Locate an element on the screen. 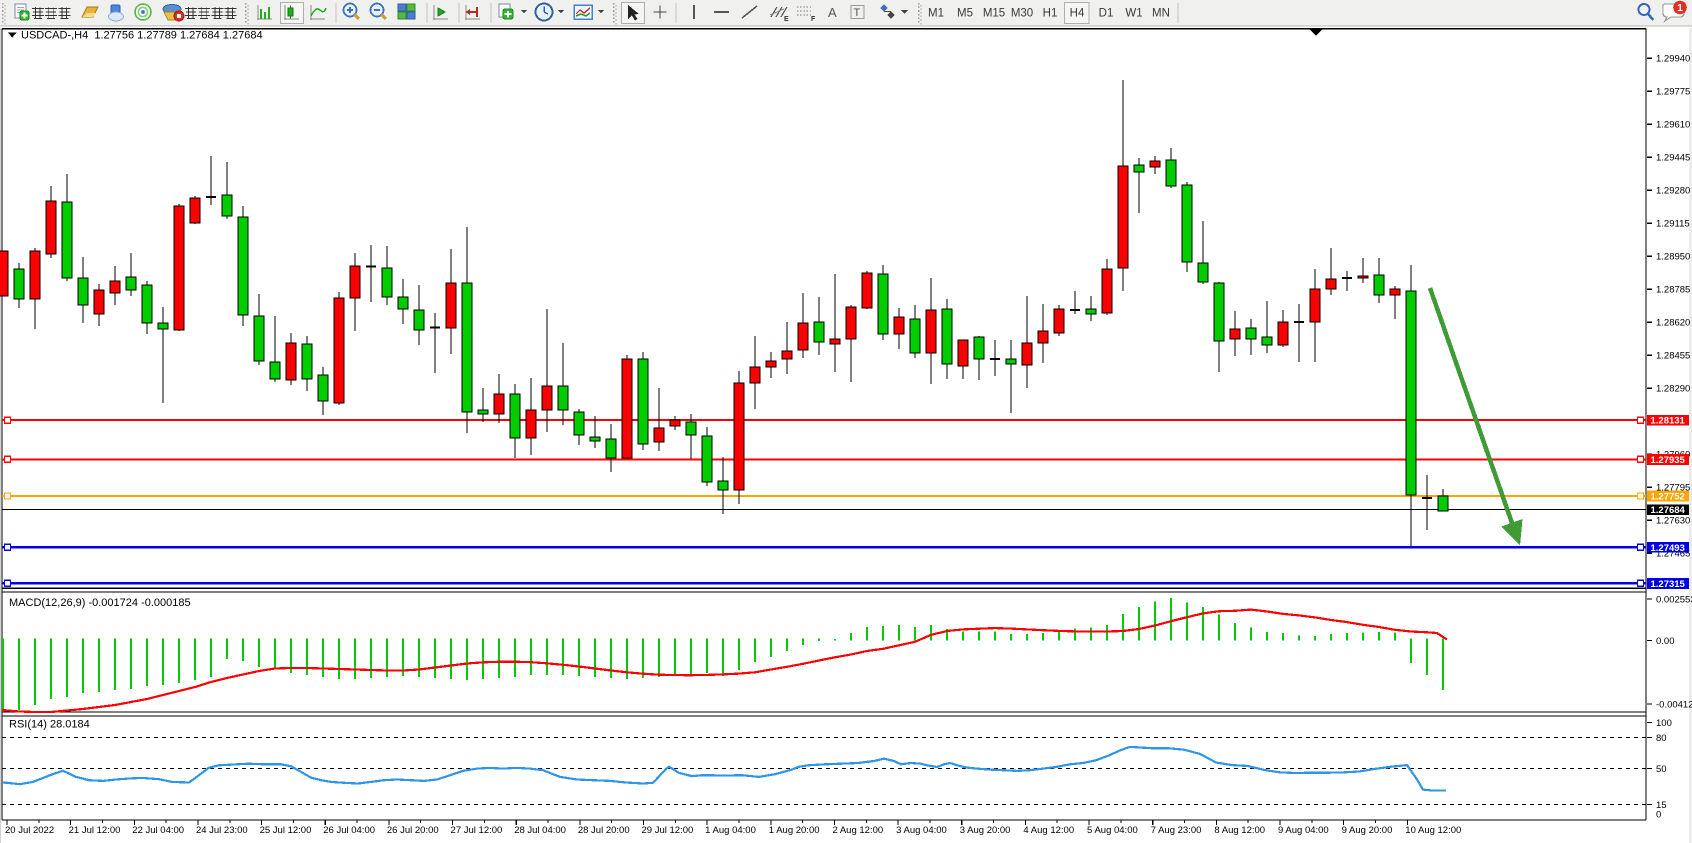 This screenshot has width=1692, height=843. svg-text: 1.29115 is located at coordinates (1673, 224).